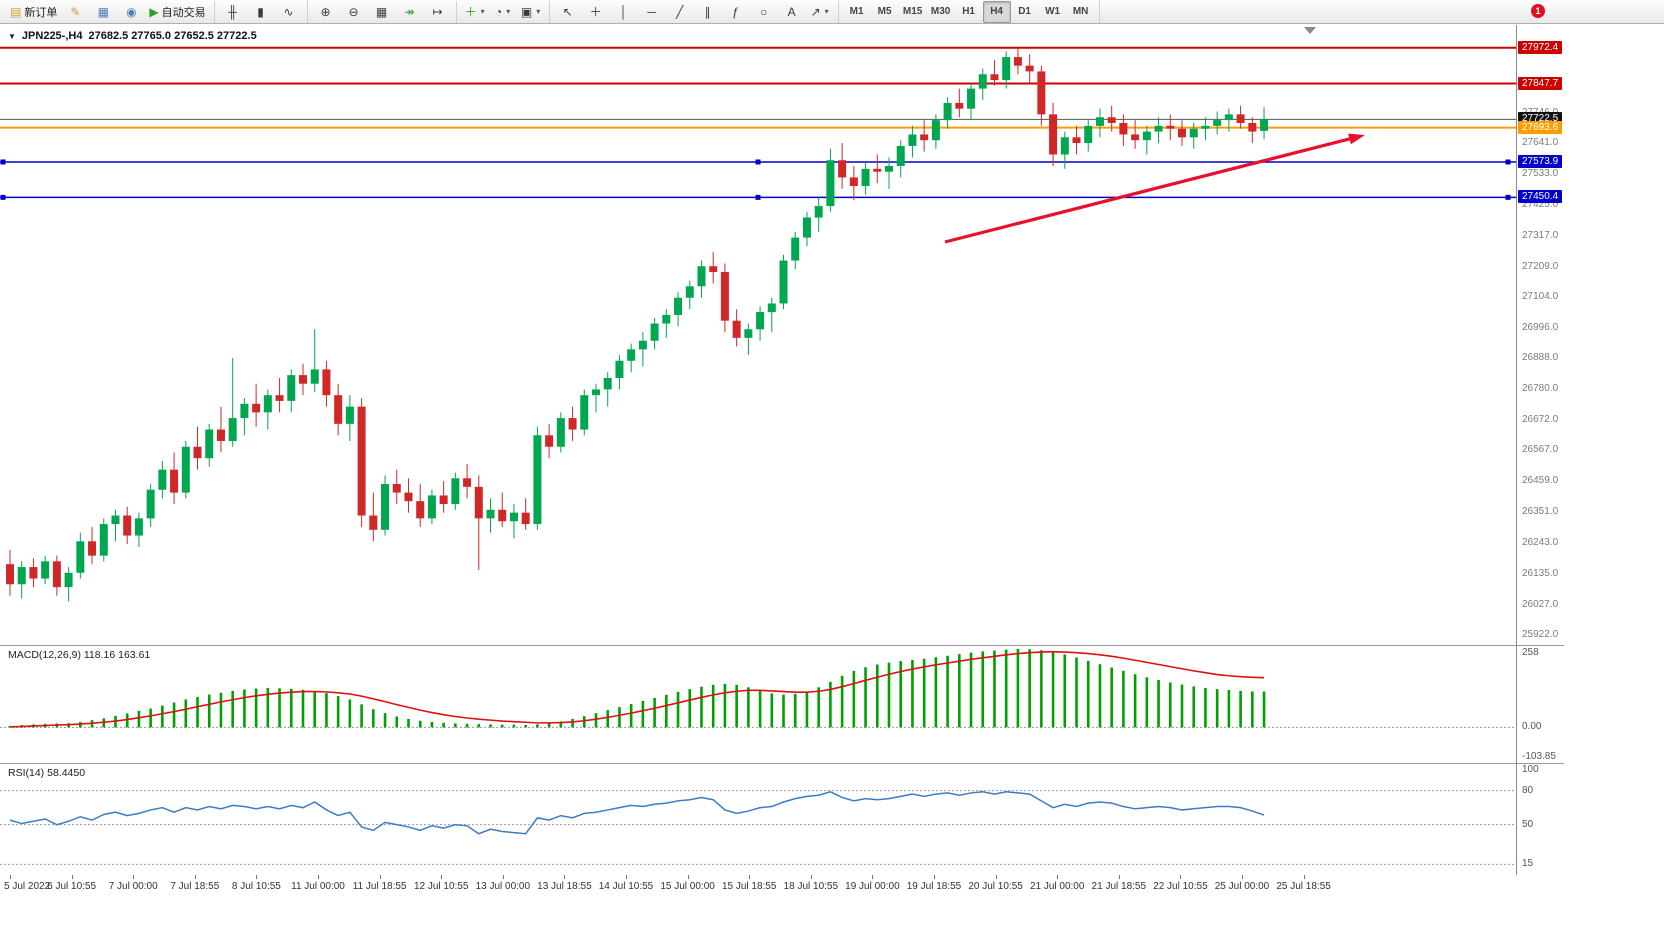  What do you see at coordinates (764, 12) in the screenshot?
I see `shapes-button: ○` at bounding box center [764, 12].